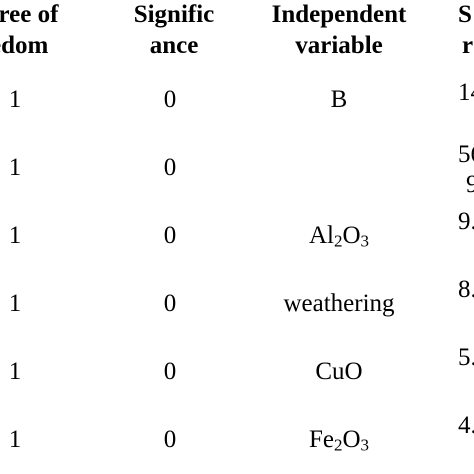  What do you see at coordinates (465, 14) in the screenshot?
I see `header-cut-column-line1: S` at bounding box center [465, 14].